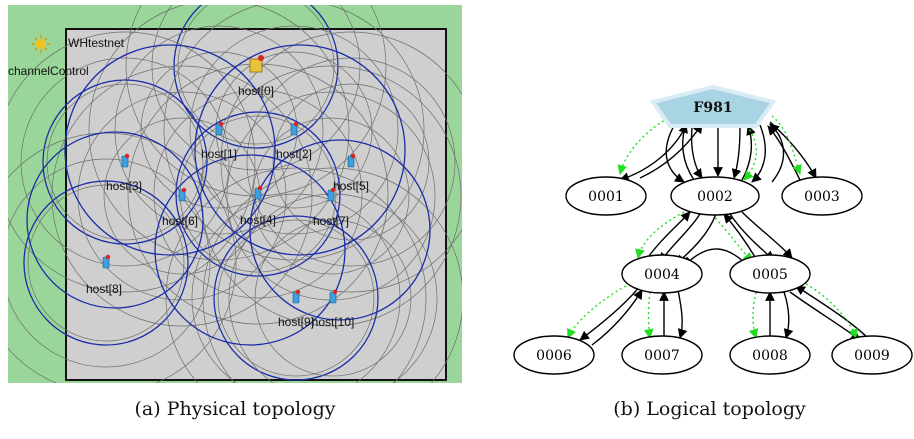 The image size is (914, 439). Describe the element at coordinates (256, 91) in the screenshot. I see `host-label: host[0]` at that location.